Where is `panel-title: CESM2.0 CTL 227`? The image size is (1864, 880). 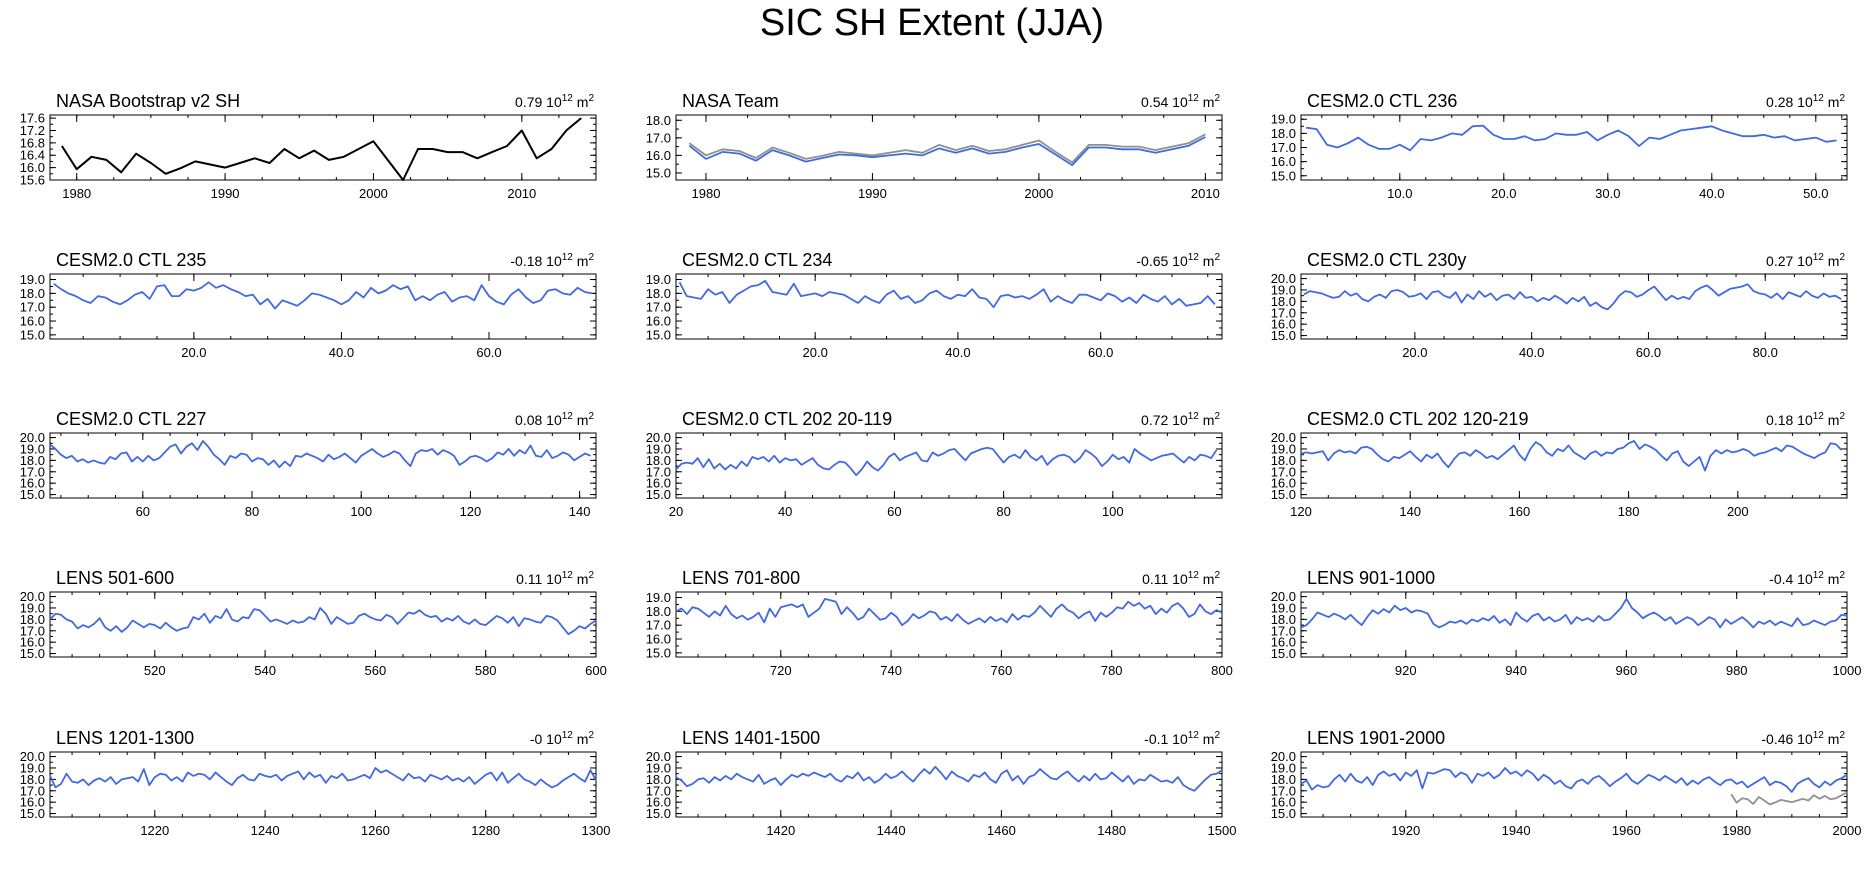
panel-title: CESM2.0 CTL 227 is located at coordinates (131, 419).